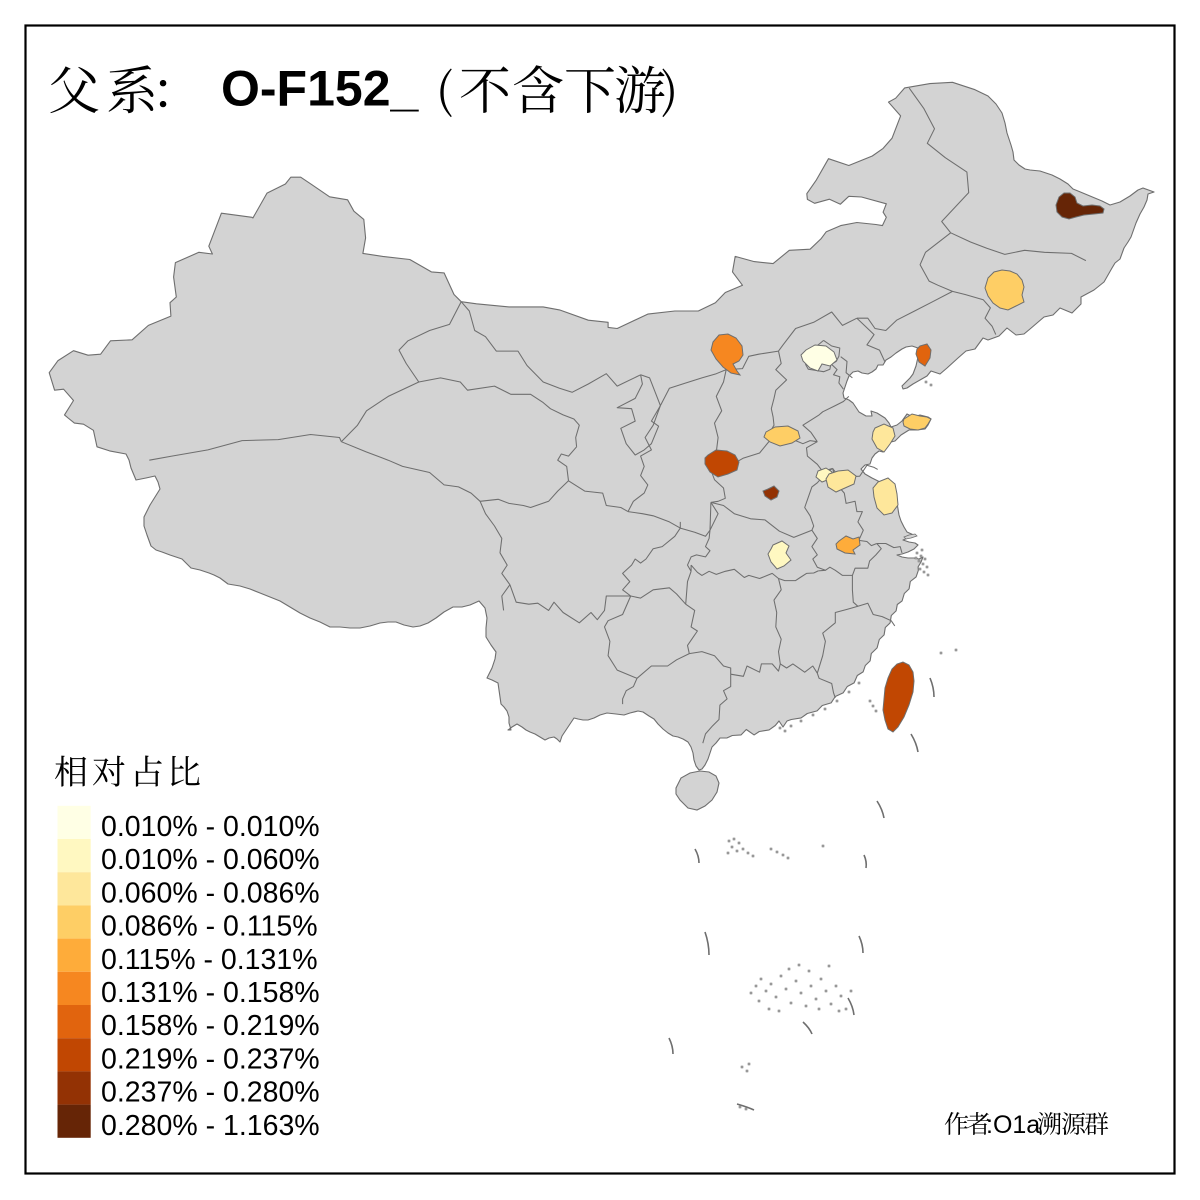 The height and width of the screenshot is (1200, 1200). Describe the element at coordinates (210, 827) in the screenshot. I see `svg-text: 0.010% - 0.010%` at that location.